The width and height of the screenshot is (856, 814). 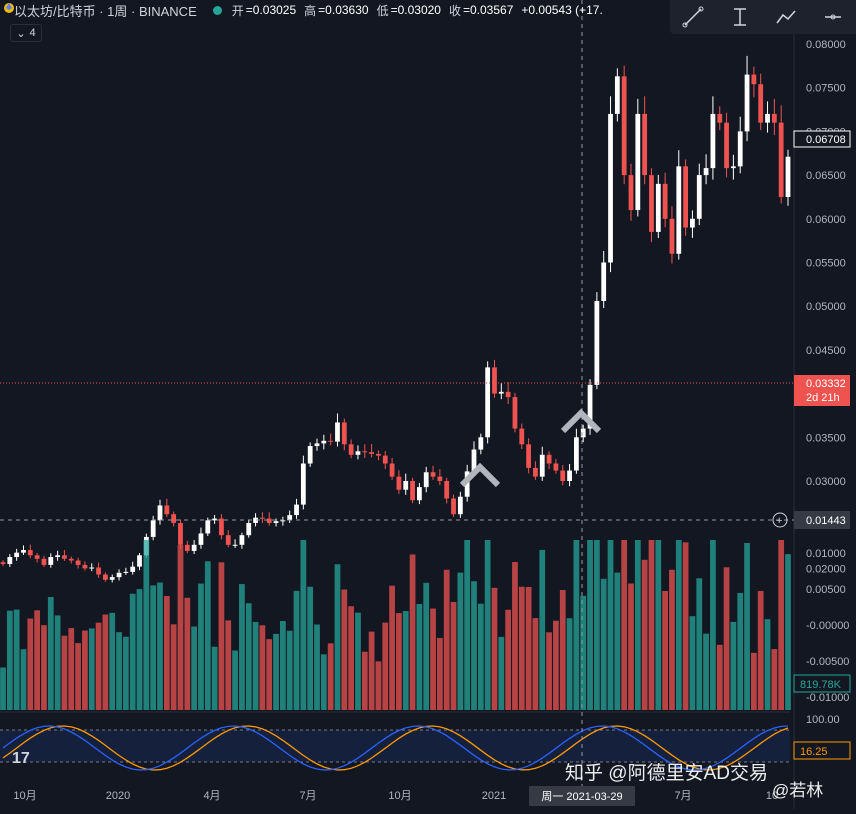 I want to click on close-label: 收, so click(x=454, y=10).